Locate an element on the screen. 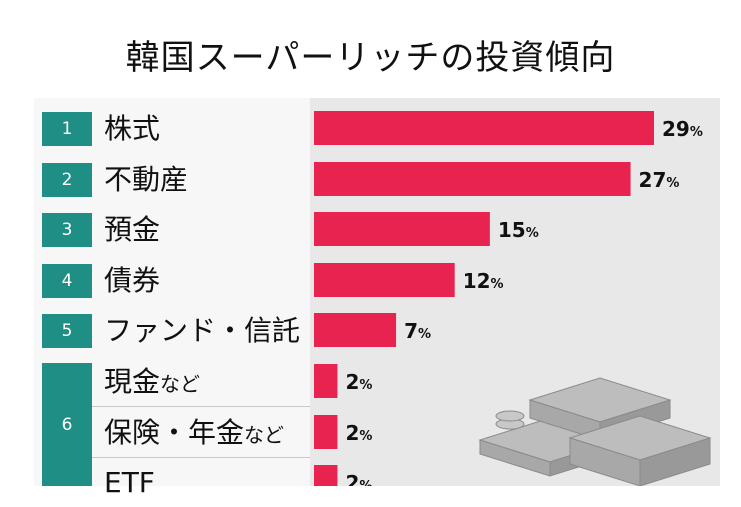 The width and height of the screenshot is (741, 507). value-label-4: 12% is located at coordinates (483, 281).